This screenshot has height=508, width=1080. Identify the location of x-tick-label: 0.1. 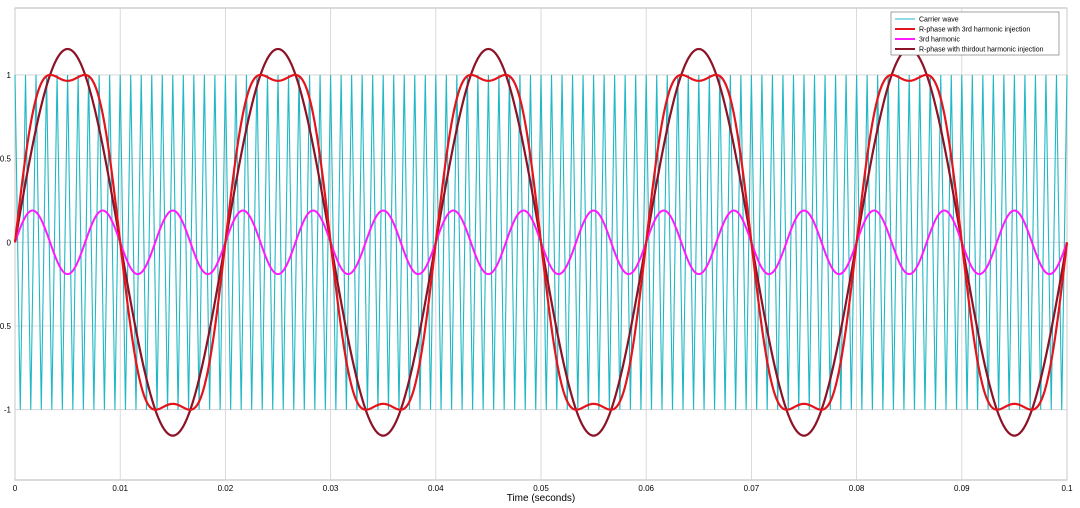
(1067, 488).